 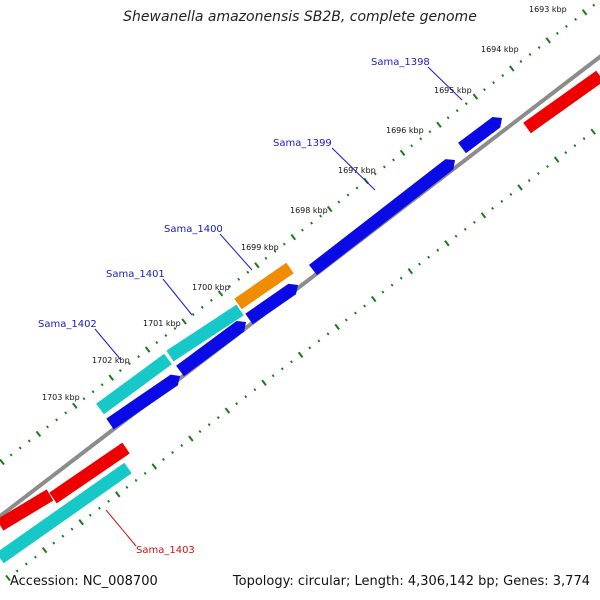 I want to click on gene-label: Sama_1403, so click(x=165, y=550).